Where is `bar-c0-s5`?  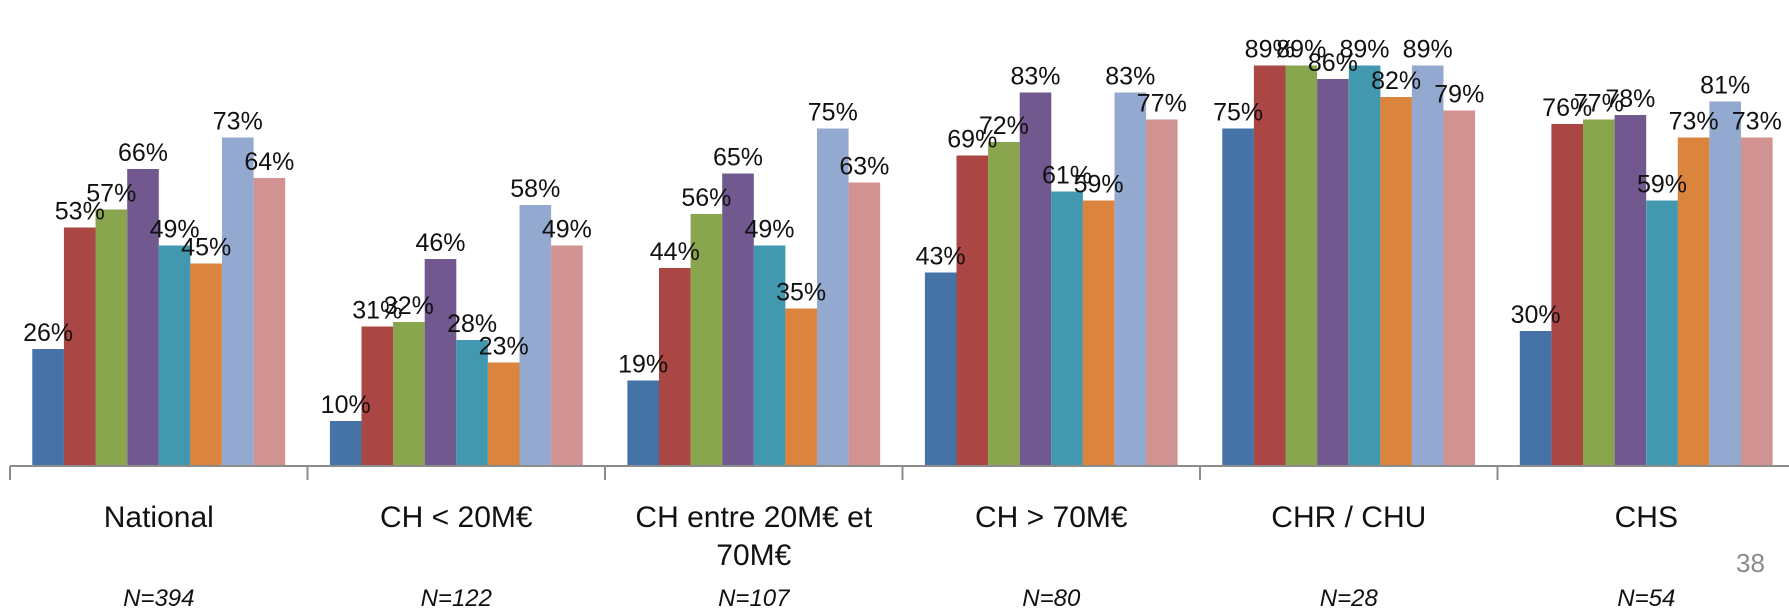 bar-c0-s5 is located at coordinates (206, 364).